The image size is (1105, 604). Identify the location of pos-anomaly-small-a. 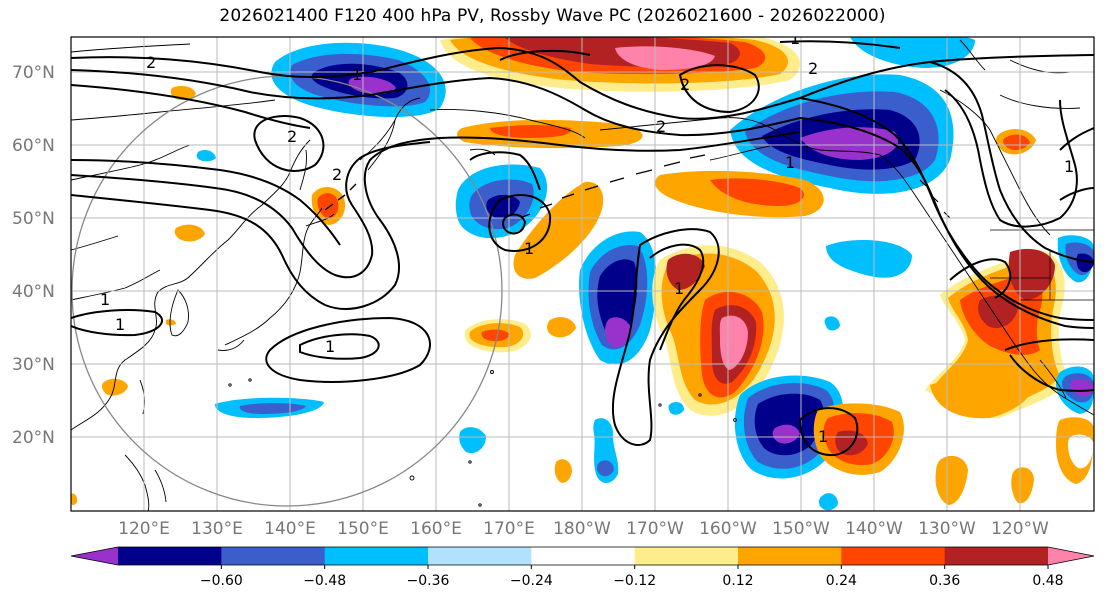
(561, 327).